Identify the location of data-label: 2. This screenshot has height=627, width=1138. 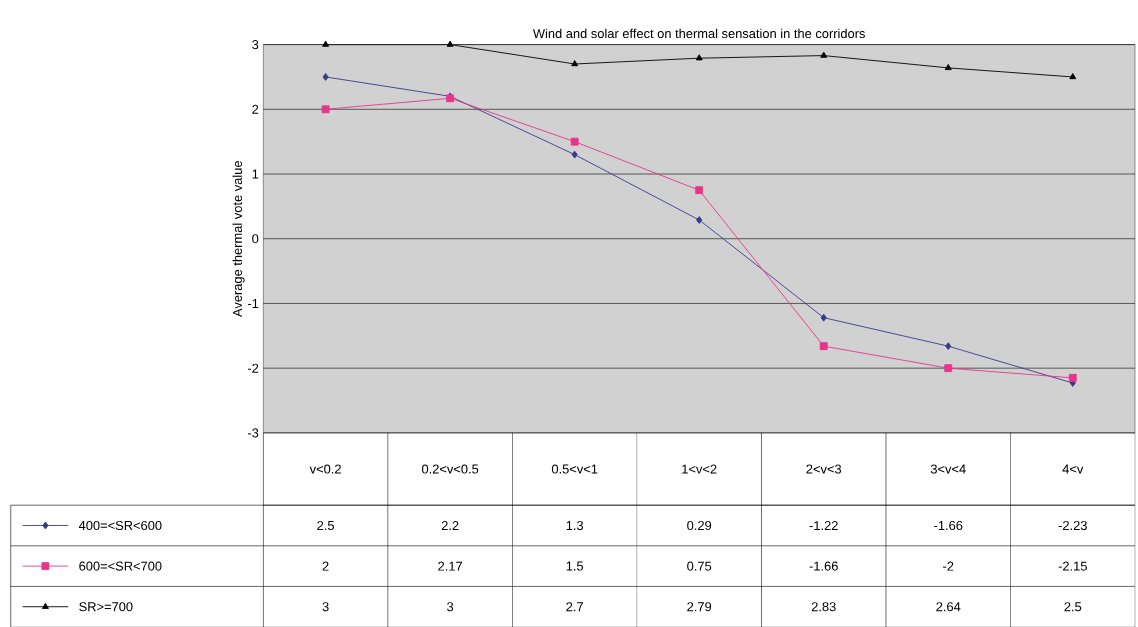
(325, 566).